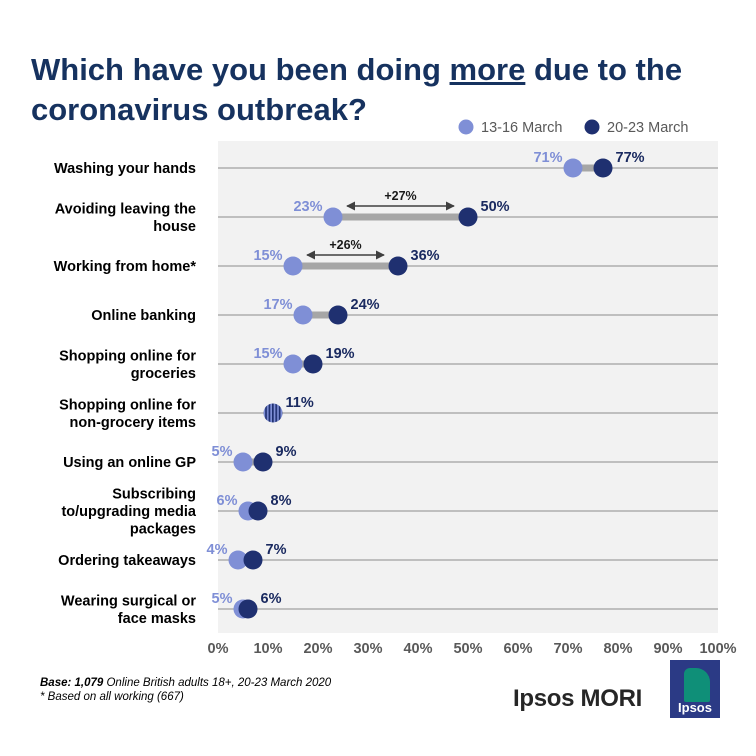 The image size is (756, 756). What do you see at coordinates (697, 685) in the screenshot?
I see `ipsos-logo-head-icon` at bounding box center [697, 685].